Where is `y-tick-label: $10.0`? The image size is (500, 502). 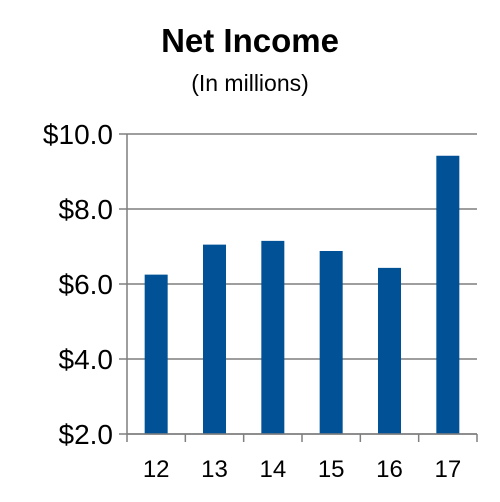
y-tick-label: $10.0 is located at coordinates (78, 134).